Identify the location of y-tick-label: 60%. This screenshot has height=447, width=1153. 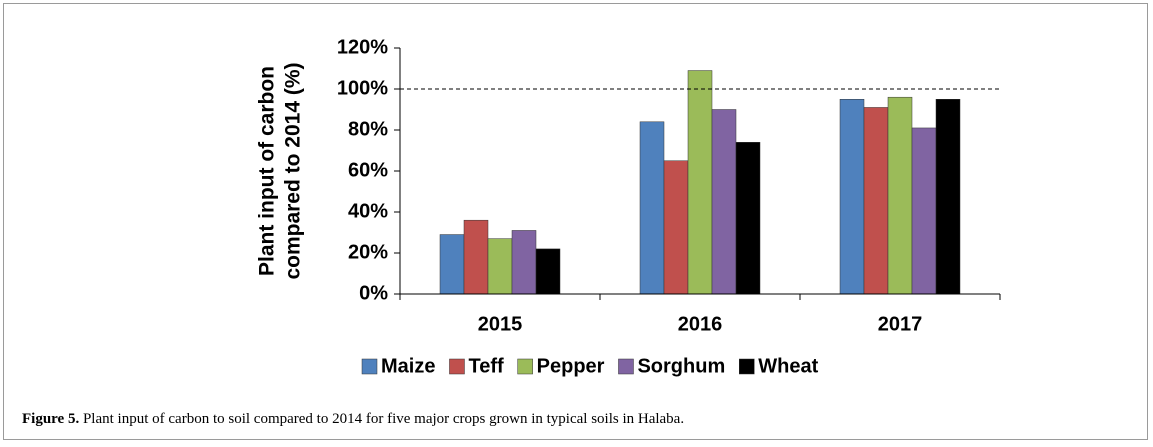
(368, 170).